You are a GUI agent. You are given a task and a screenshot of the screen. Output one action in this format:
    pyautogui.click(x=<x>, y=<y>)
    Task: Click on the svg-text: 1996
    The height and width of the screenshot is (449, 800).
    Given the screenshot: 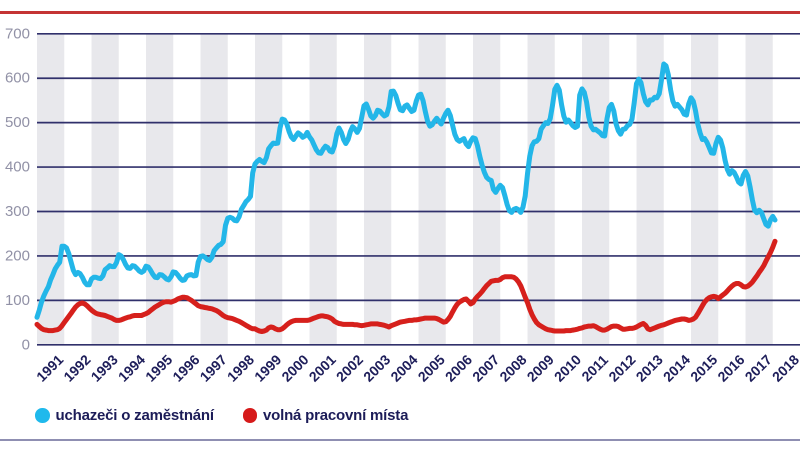 What is the action you would take?
    pyautogui.click(x=185, y=367)
    